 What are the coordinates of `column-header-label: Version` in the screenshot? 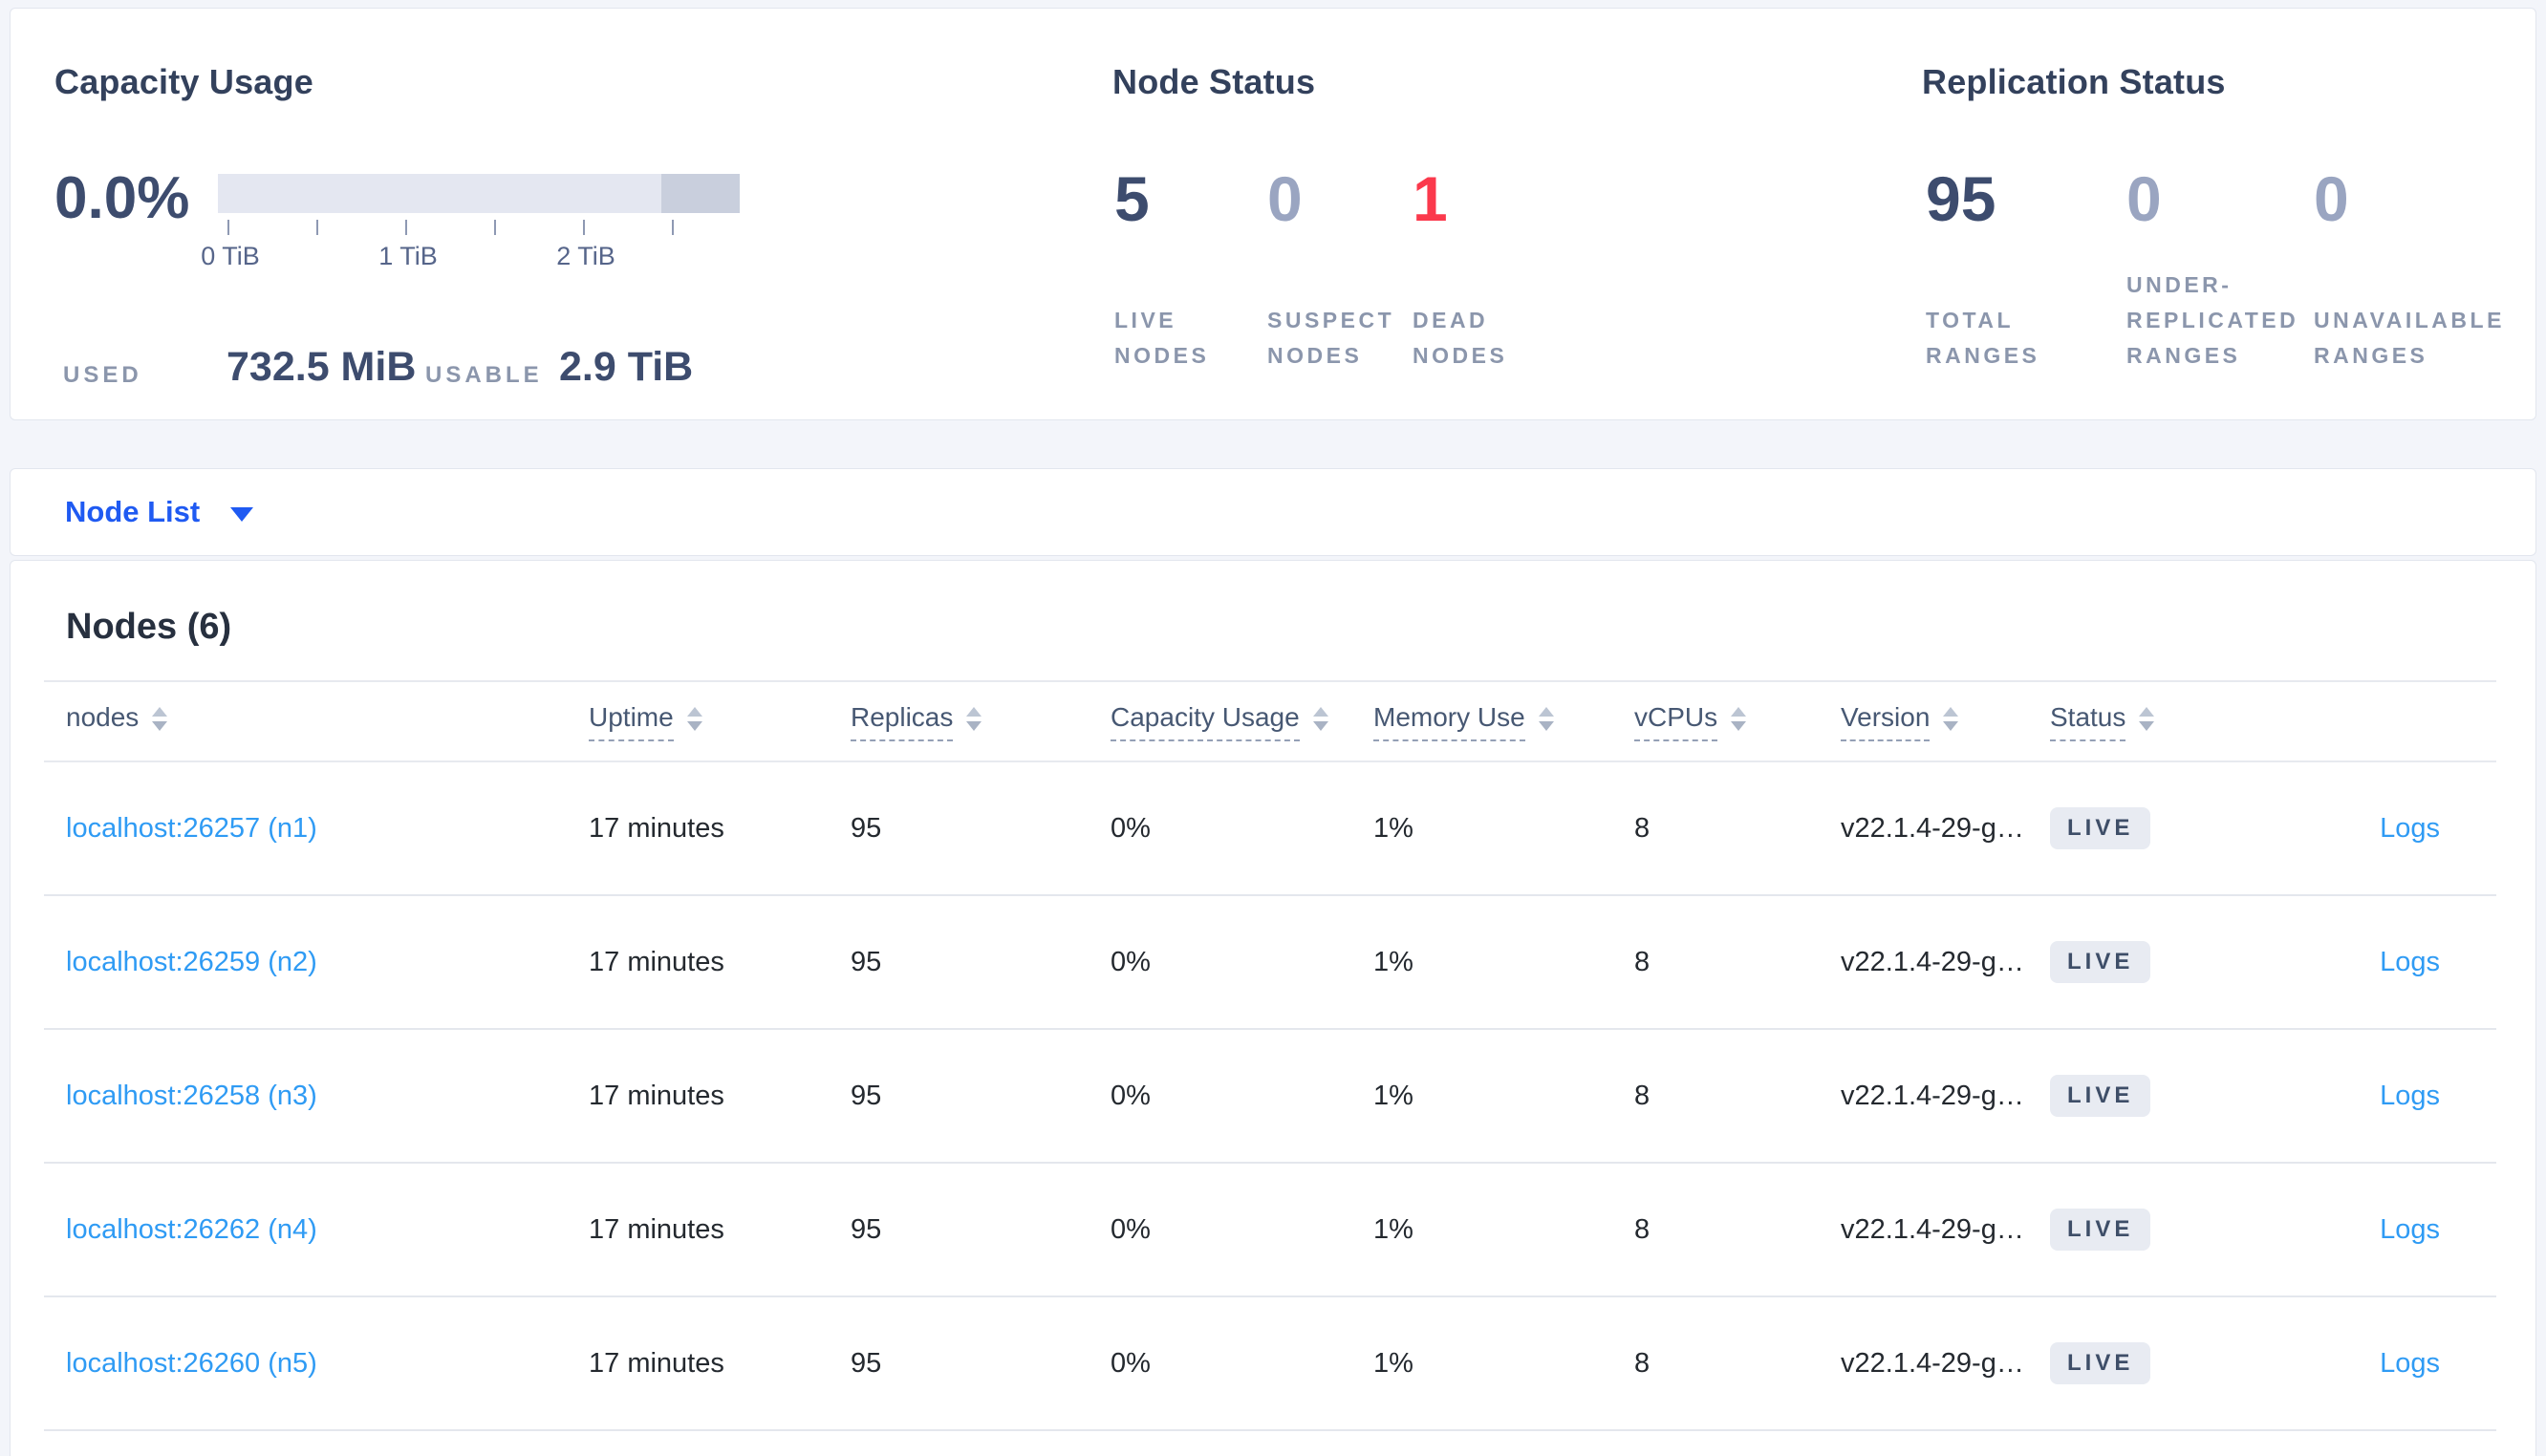 It's located at (1886, 721).